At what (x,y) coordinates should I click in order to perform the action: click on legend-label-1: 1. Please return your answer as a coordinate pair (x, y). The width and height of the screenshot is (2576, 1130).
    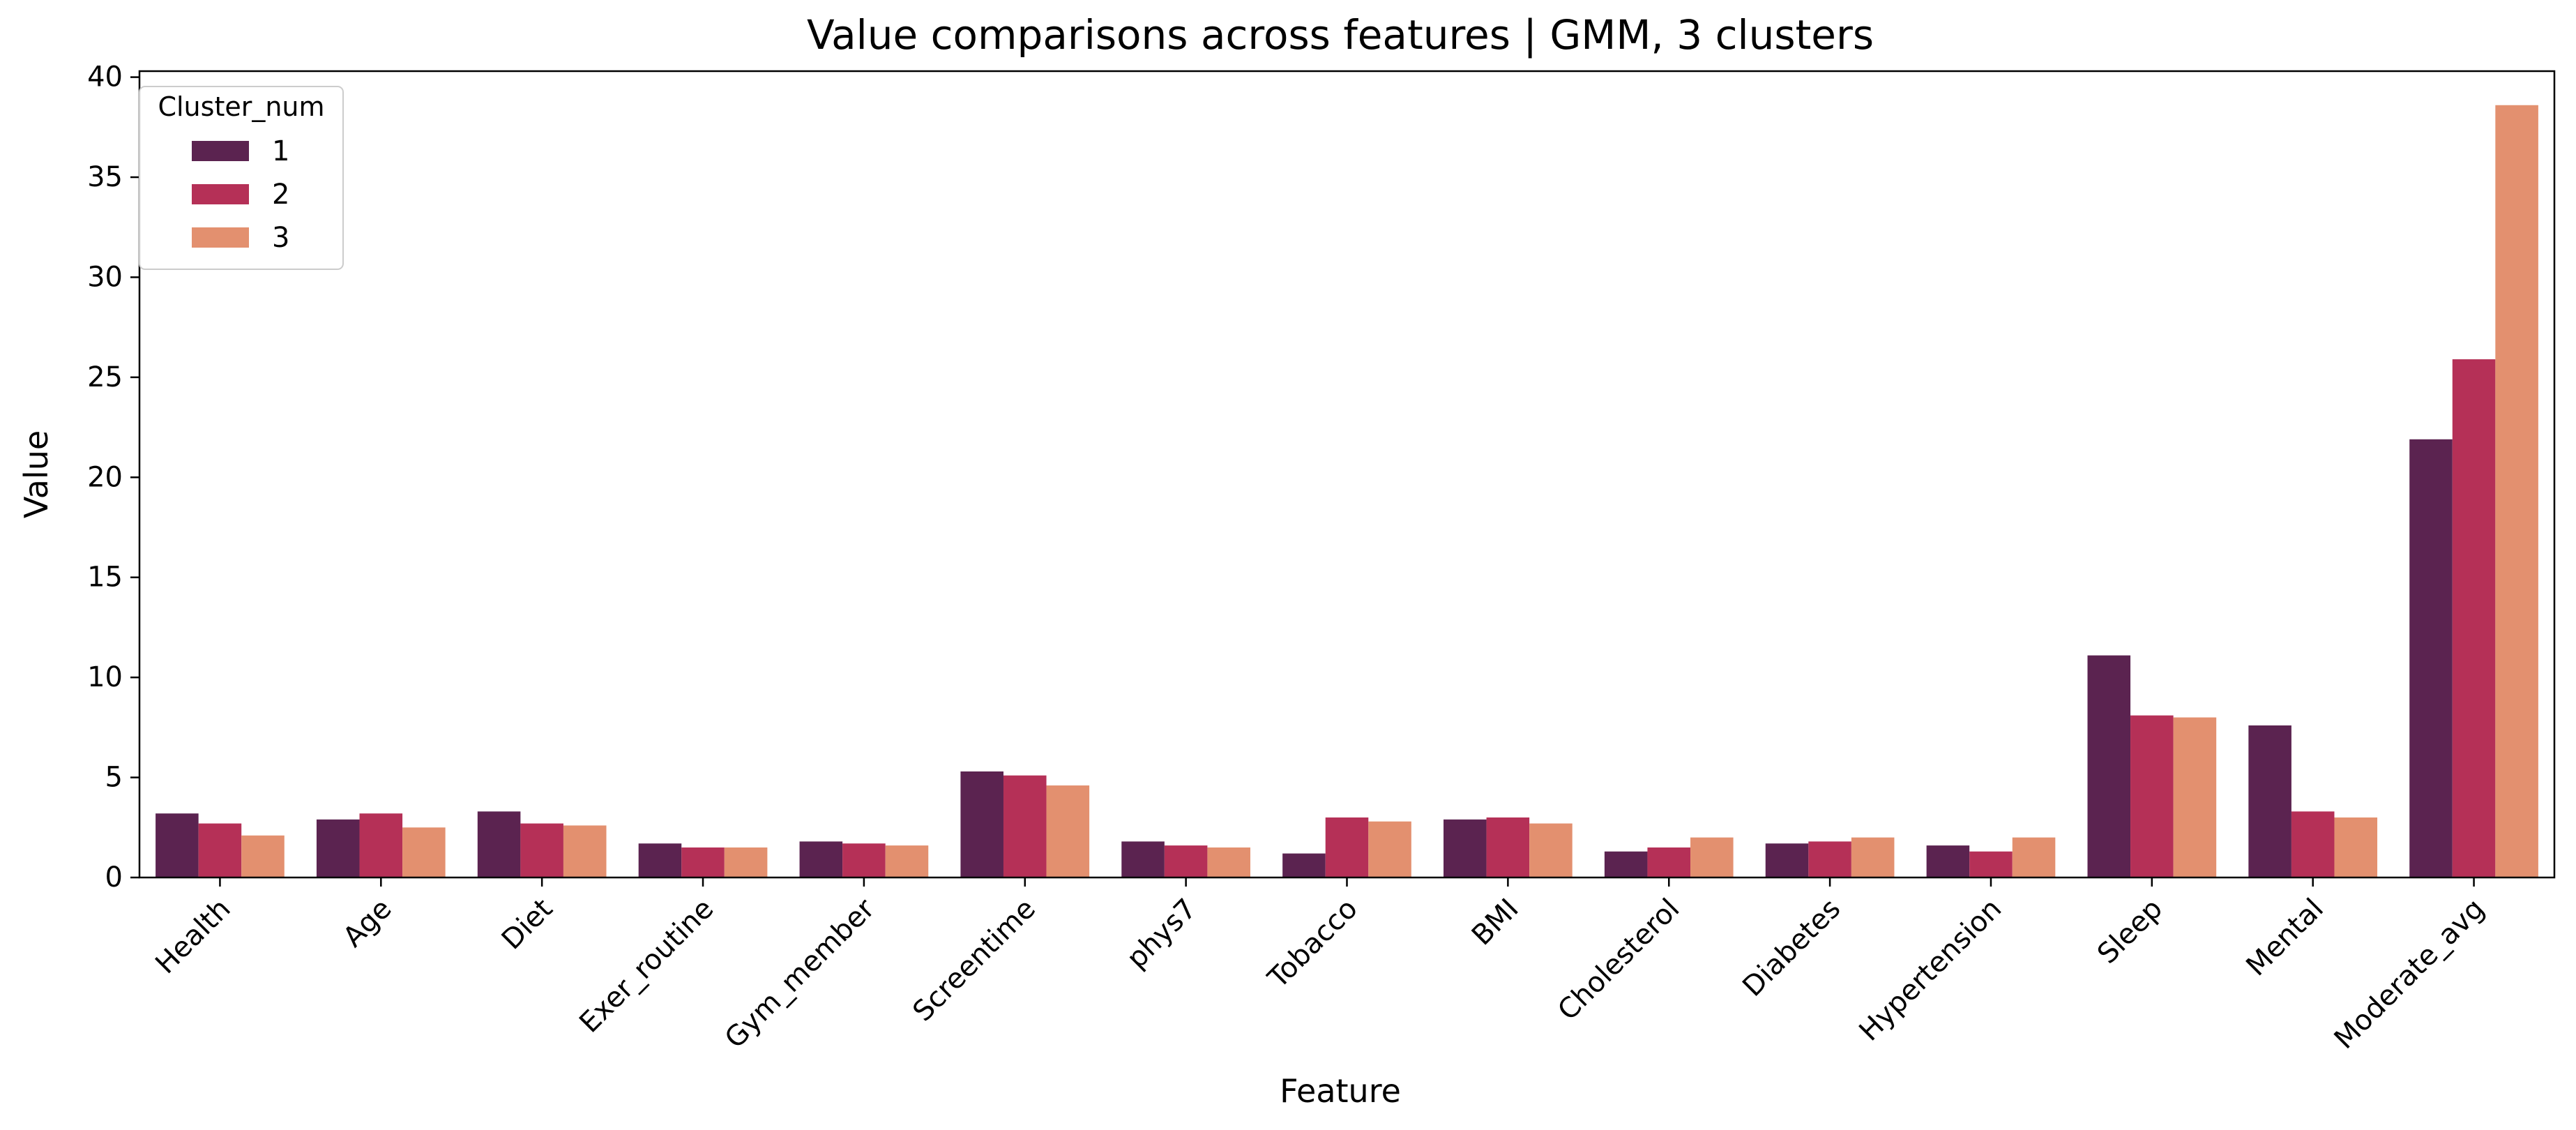
    Looking at the image, I should click on (280, 151).